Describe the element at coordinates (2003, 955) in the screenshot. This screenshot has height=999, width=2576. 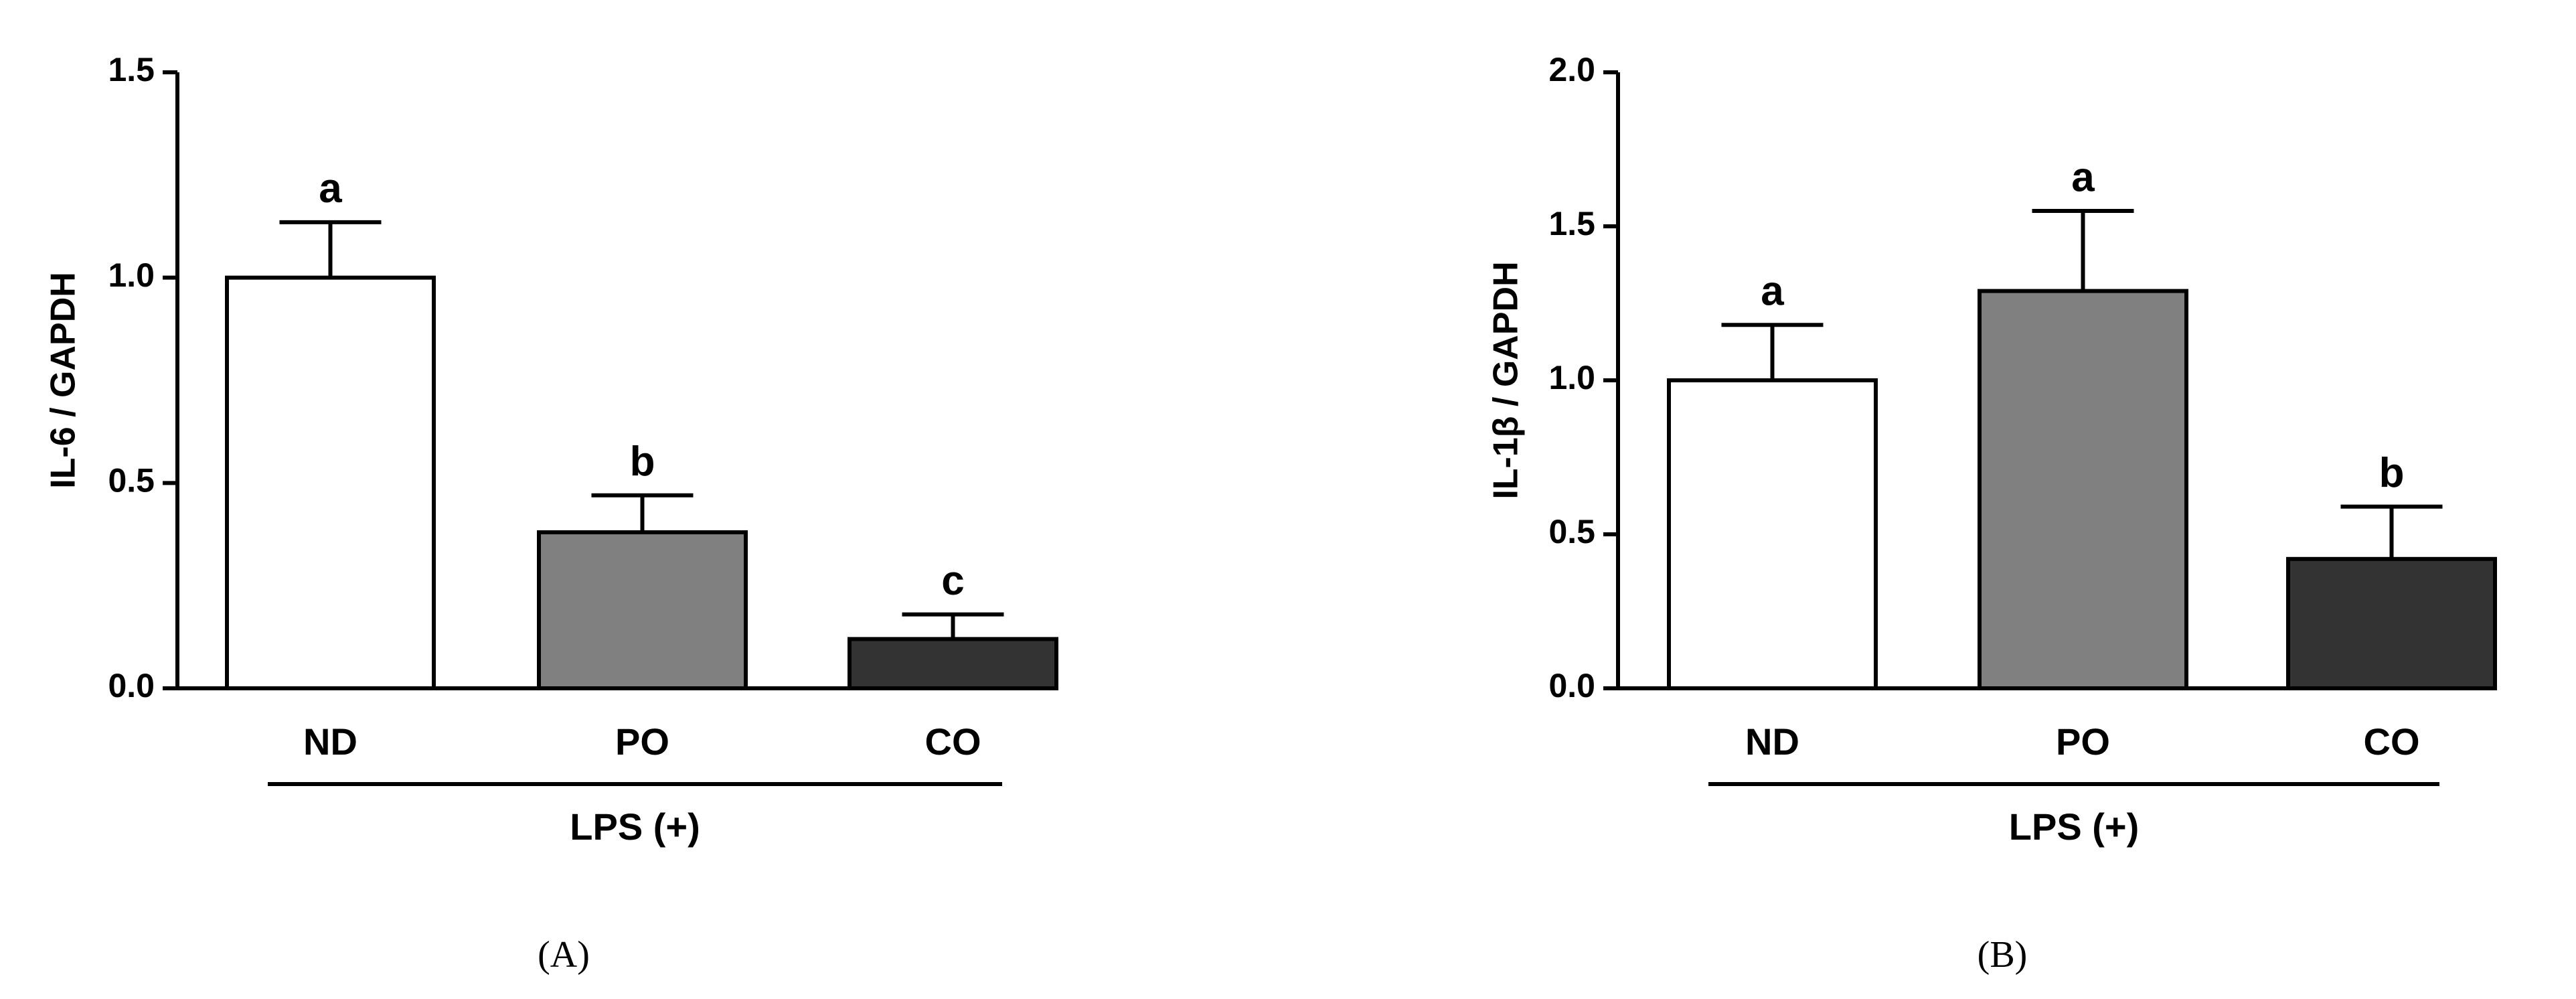
I see `panel-label: (B)` at that location.